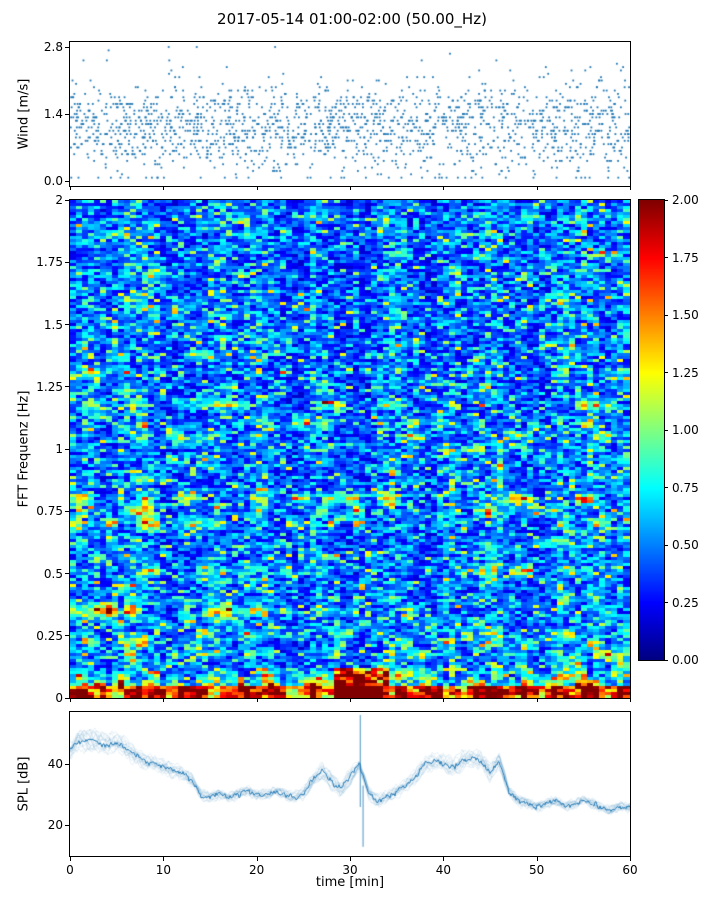 Image resolution: width=720 pixels, height=900 pixels. What do you see at coordinates (685, 430) in the screenshot?
I see `colorbar-tick-label: 1.00` at bounding box center [685, 430].